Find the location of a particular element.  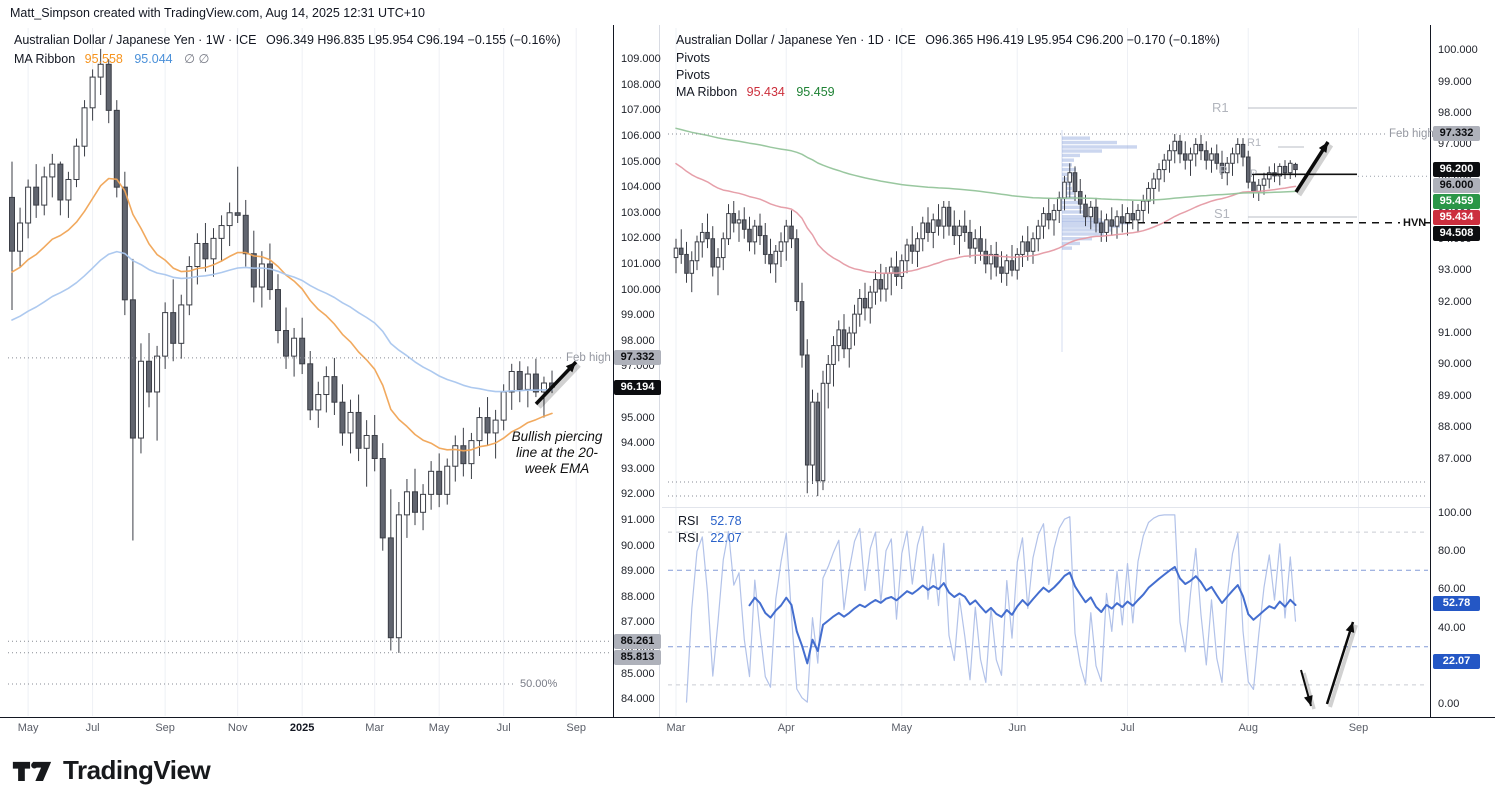

hvn-label: HVN is located at coordinates (1415, 222).